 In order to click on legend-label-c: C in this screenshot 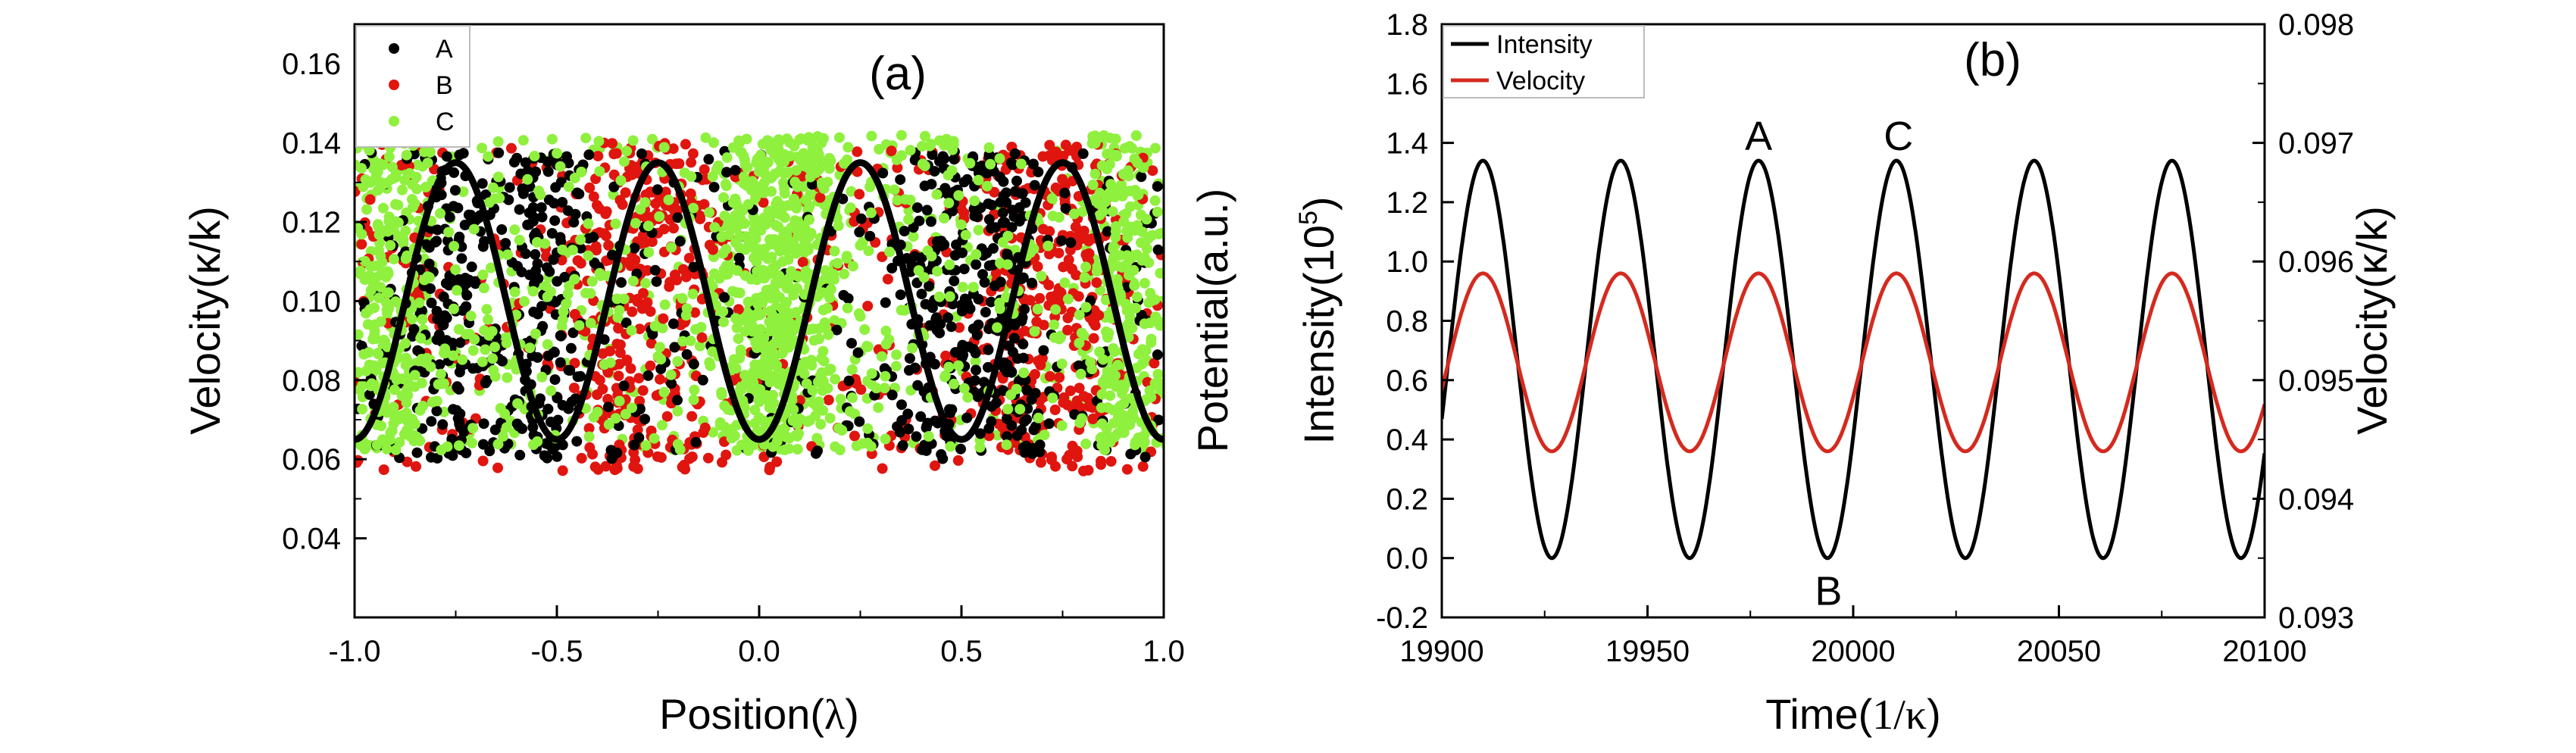, I will do `click(446, 122)`.